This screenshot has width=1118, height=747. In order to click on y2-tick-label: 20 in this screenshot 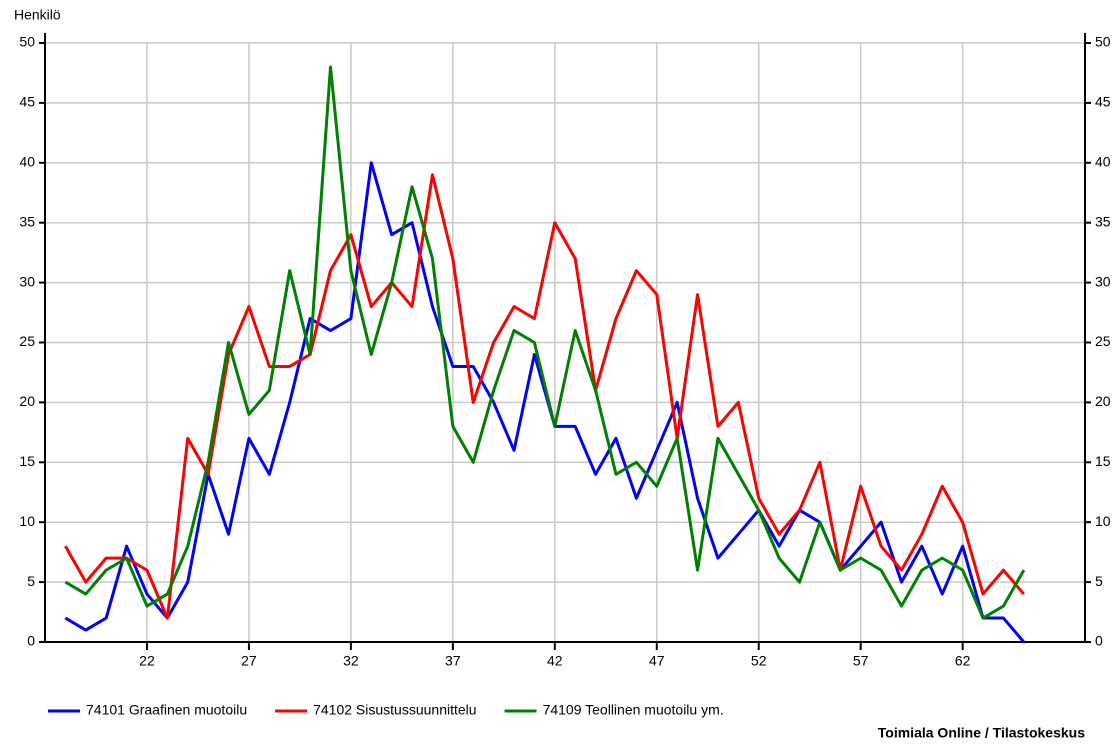, I will do `click(1103, 401)`.